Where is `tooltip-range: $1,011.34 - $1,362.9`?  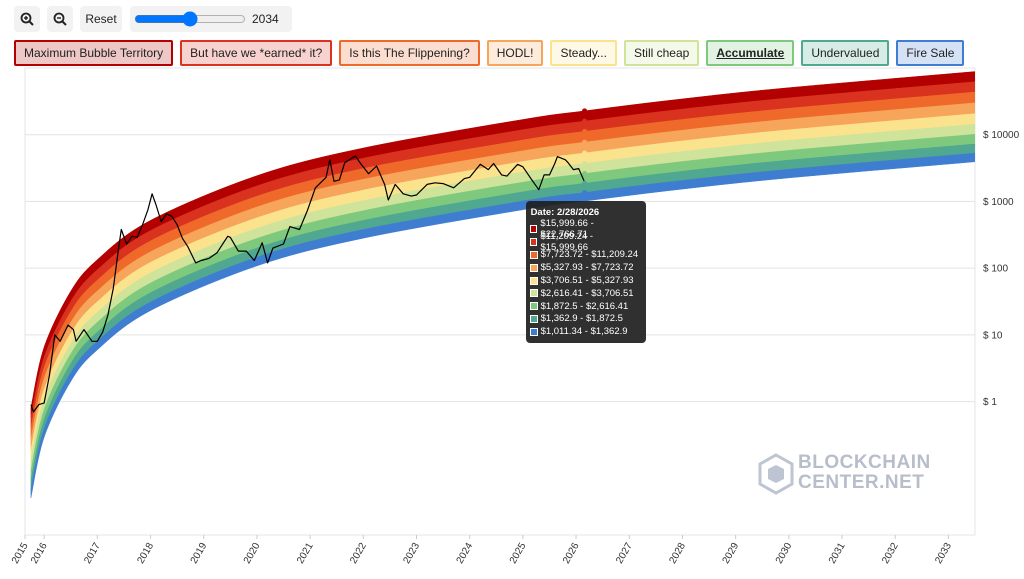 tooltip-range: $1,011.34 - $1,362.9 is located at coordinates (584, 332).